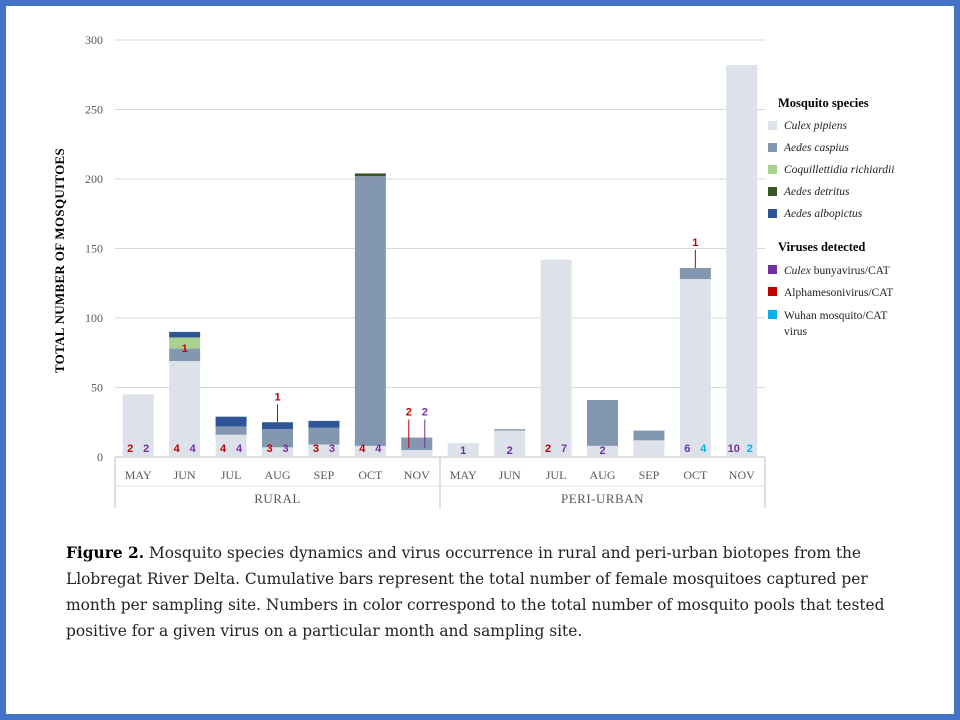 This screenshot has height=720, width=960. What do you see at coordinates (277, 498) in the screenshot?
I see `group-label: RURAL` at bounding box center [277, 498].